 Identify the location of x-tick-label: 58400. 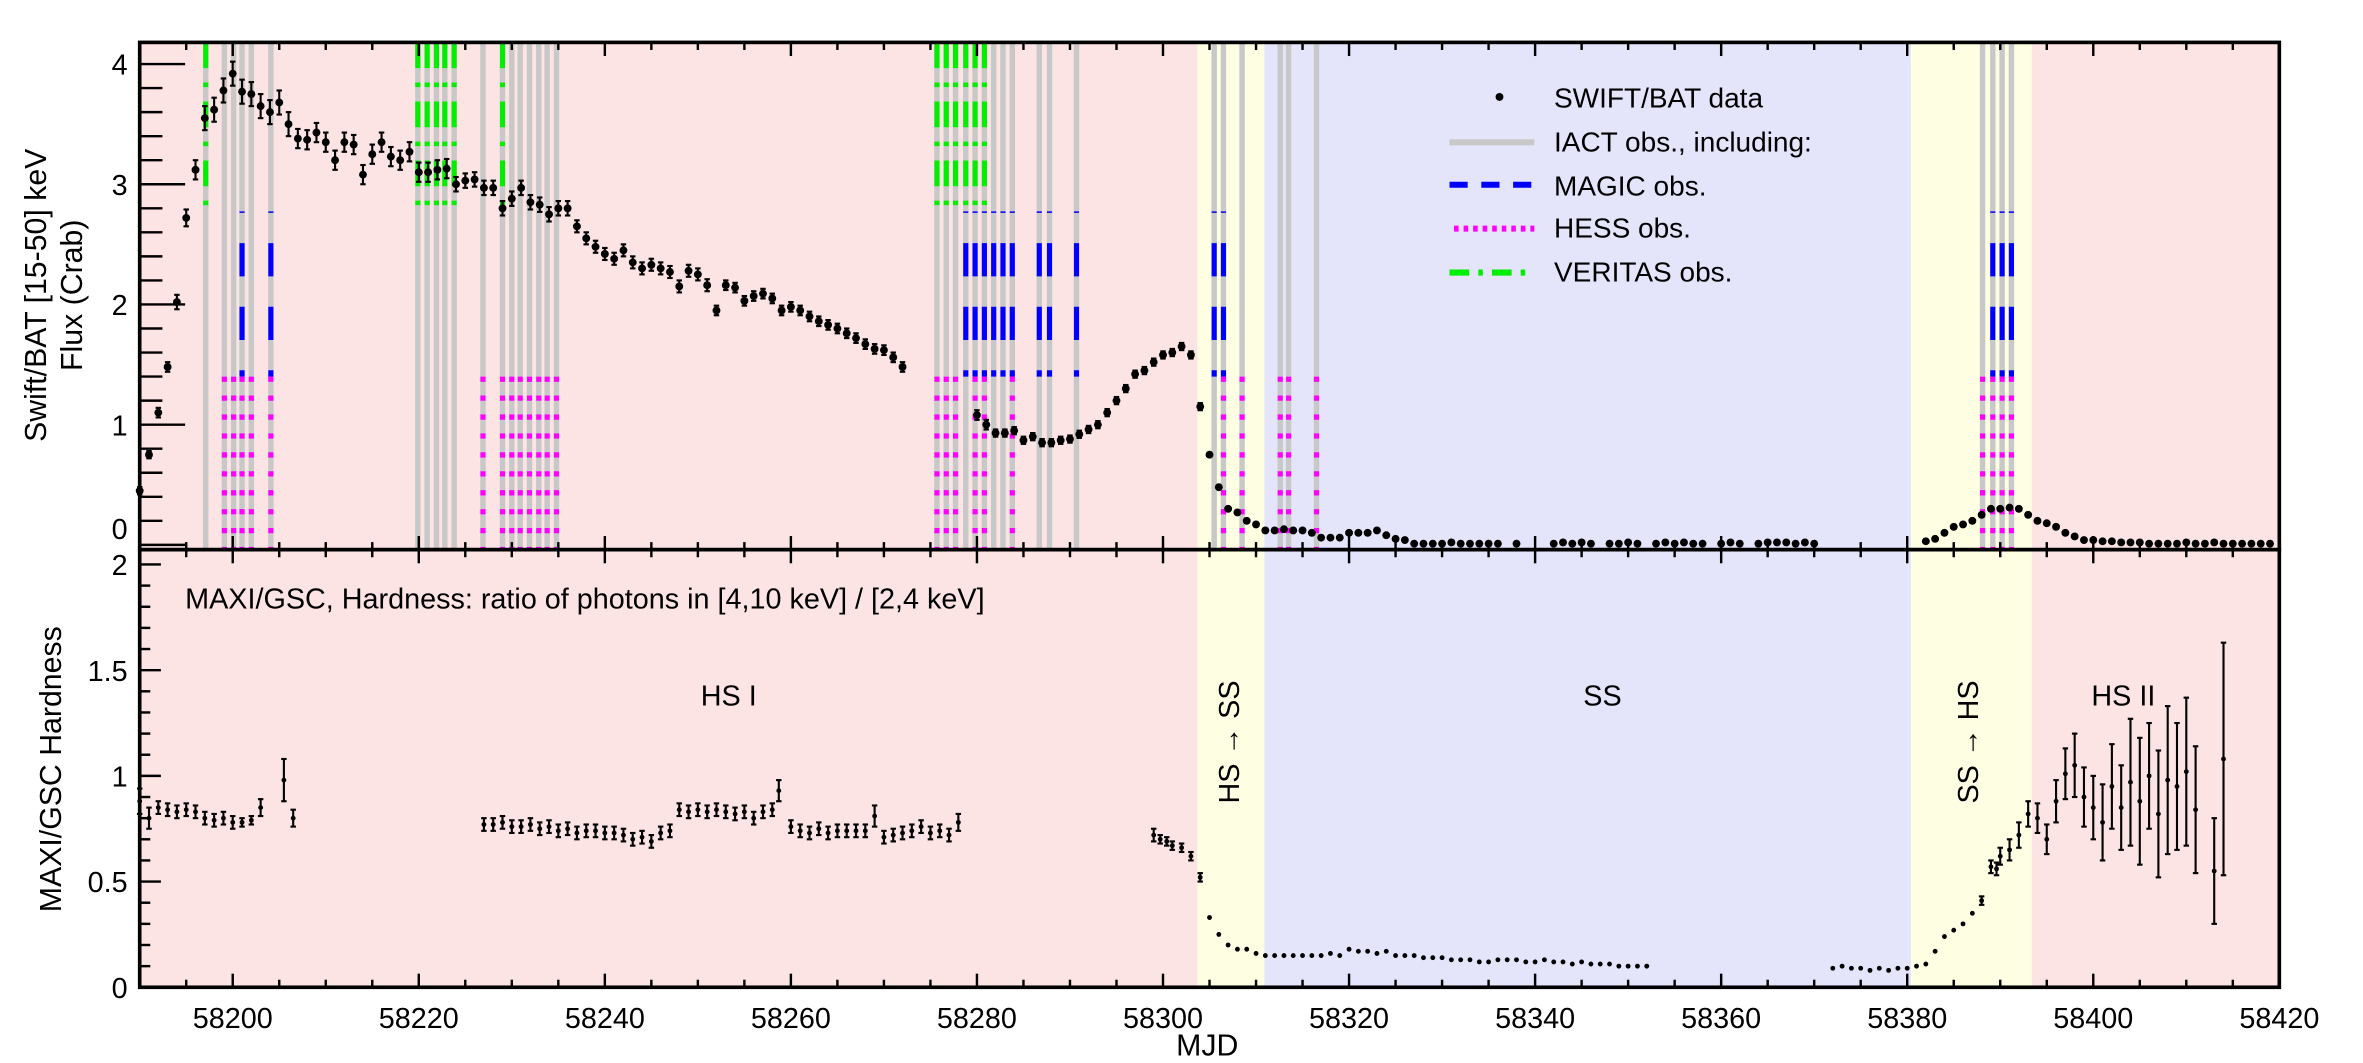
(2093, 1019).